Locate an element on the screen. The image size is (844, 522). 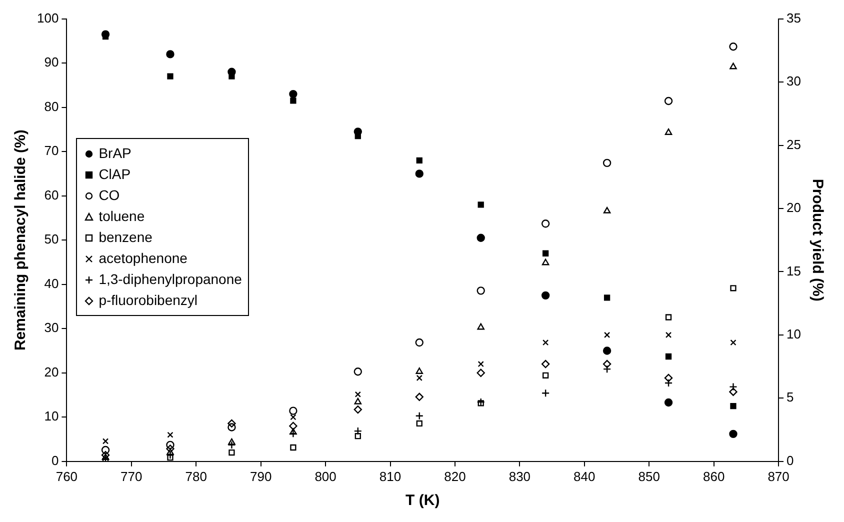
y2-tick-label: 25 is located at coordinates (794, 144).